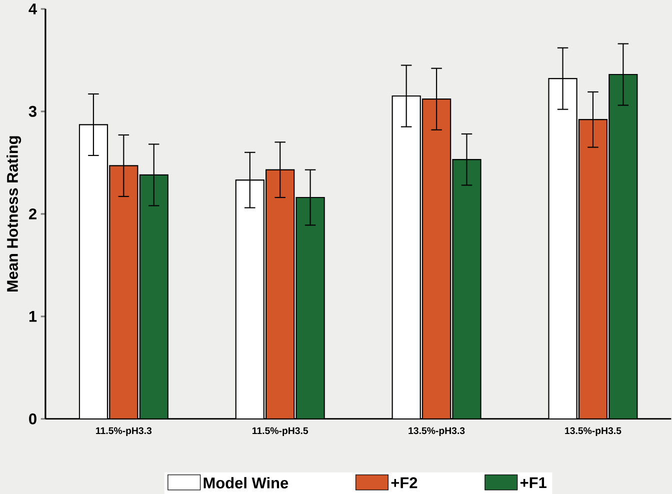  Describe the element at coordinates (280, 431) in the screenshot. I see `x-tick-label: 11.5%-pH3.5` at that location.